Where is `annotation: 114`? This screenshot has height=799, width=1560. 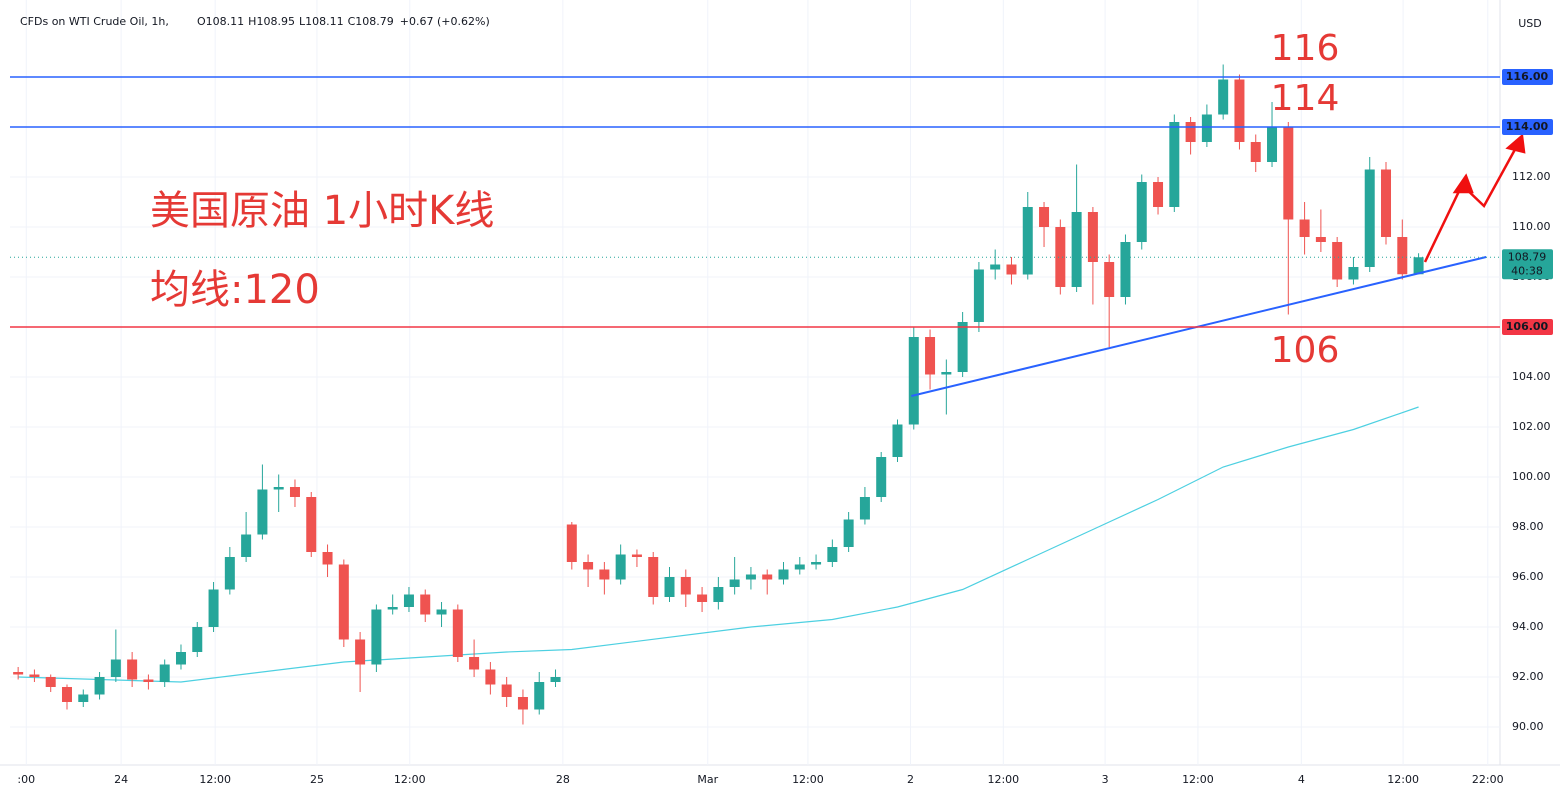
annotation: 114 is located at coordinates (1305, 98).